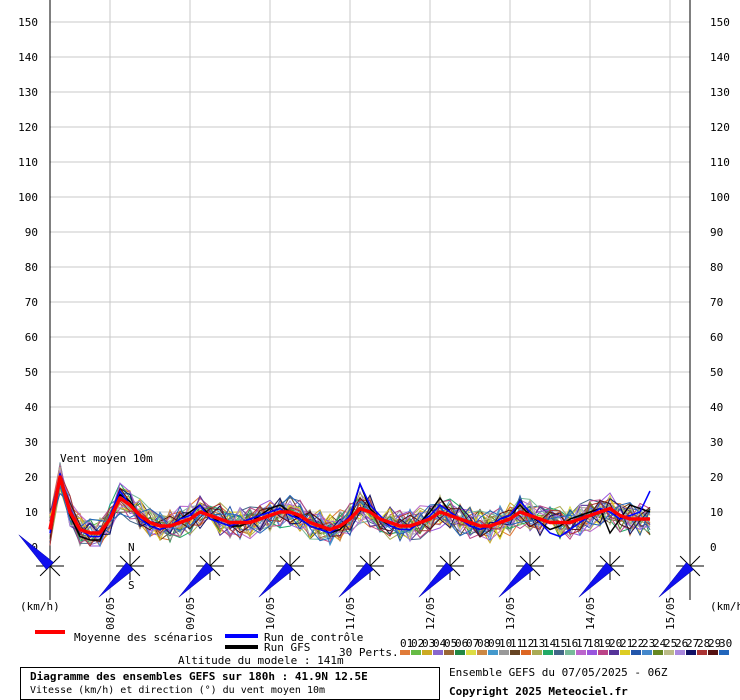 The image size is (740, 700). I want to click on pert-count-label: 30 Perts., so click(369, 652).